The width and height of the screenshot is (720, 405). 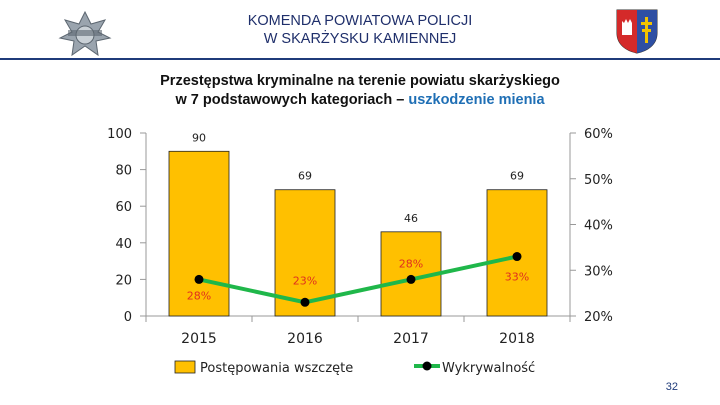 What do you see at coordinates (305, 253) in the screenshot?
I see `bar-2016` at bounding box center [305, 253].